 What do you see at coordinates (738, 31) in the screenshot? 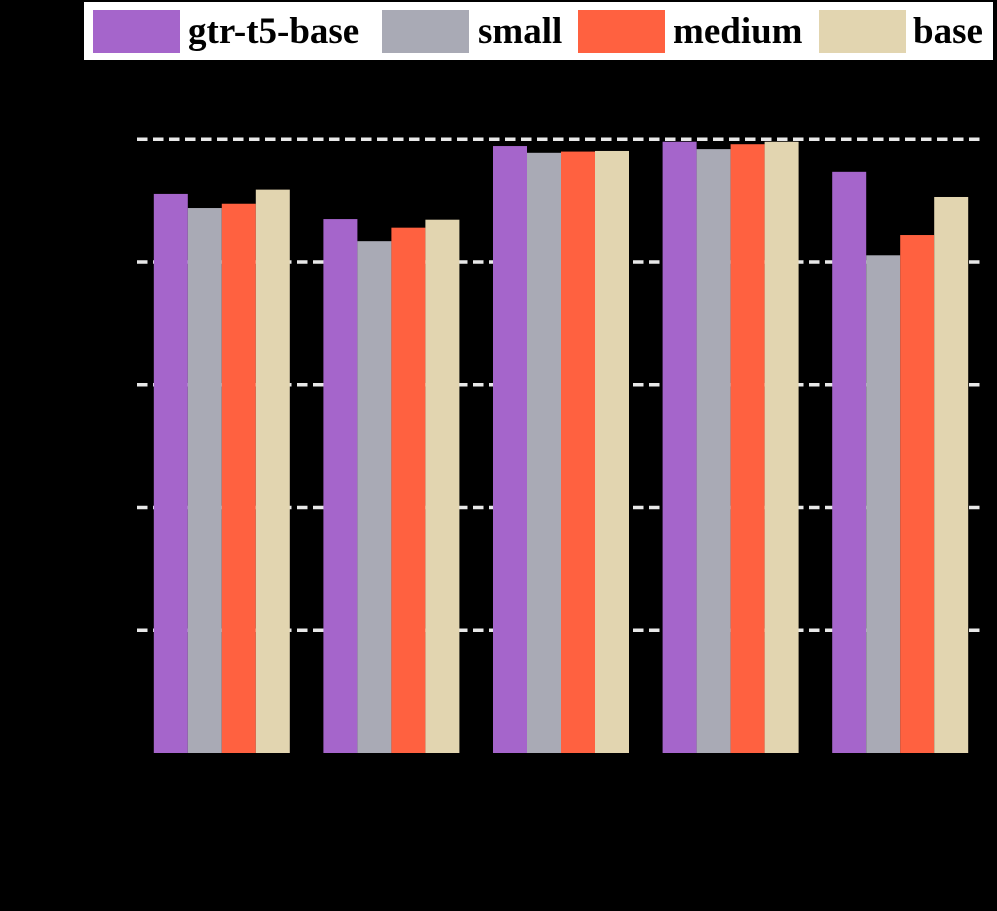
I see `legend-label-medium: medium` at bounding box center [738, 31].